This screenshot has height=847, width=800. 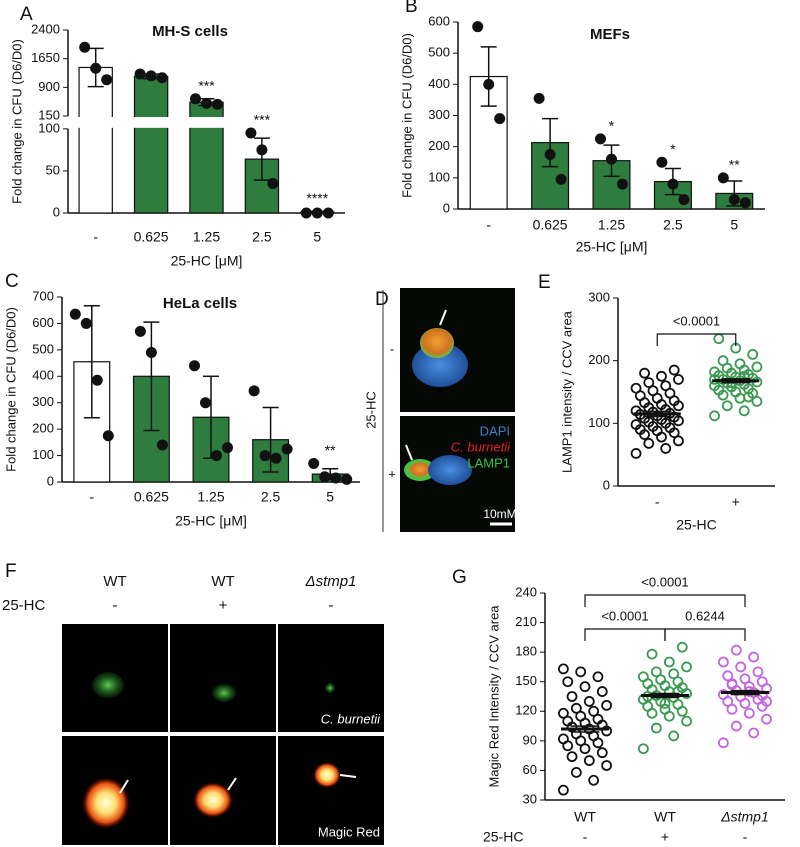 What do you see at coordinates (665, 600) in the screenshot?
I see `comparison-bracket` at bounding box center [665, 600].